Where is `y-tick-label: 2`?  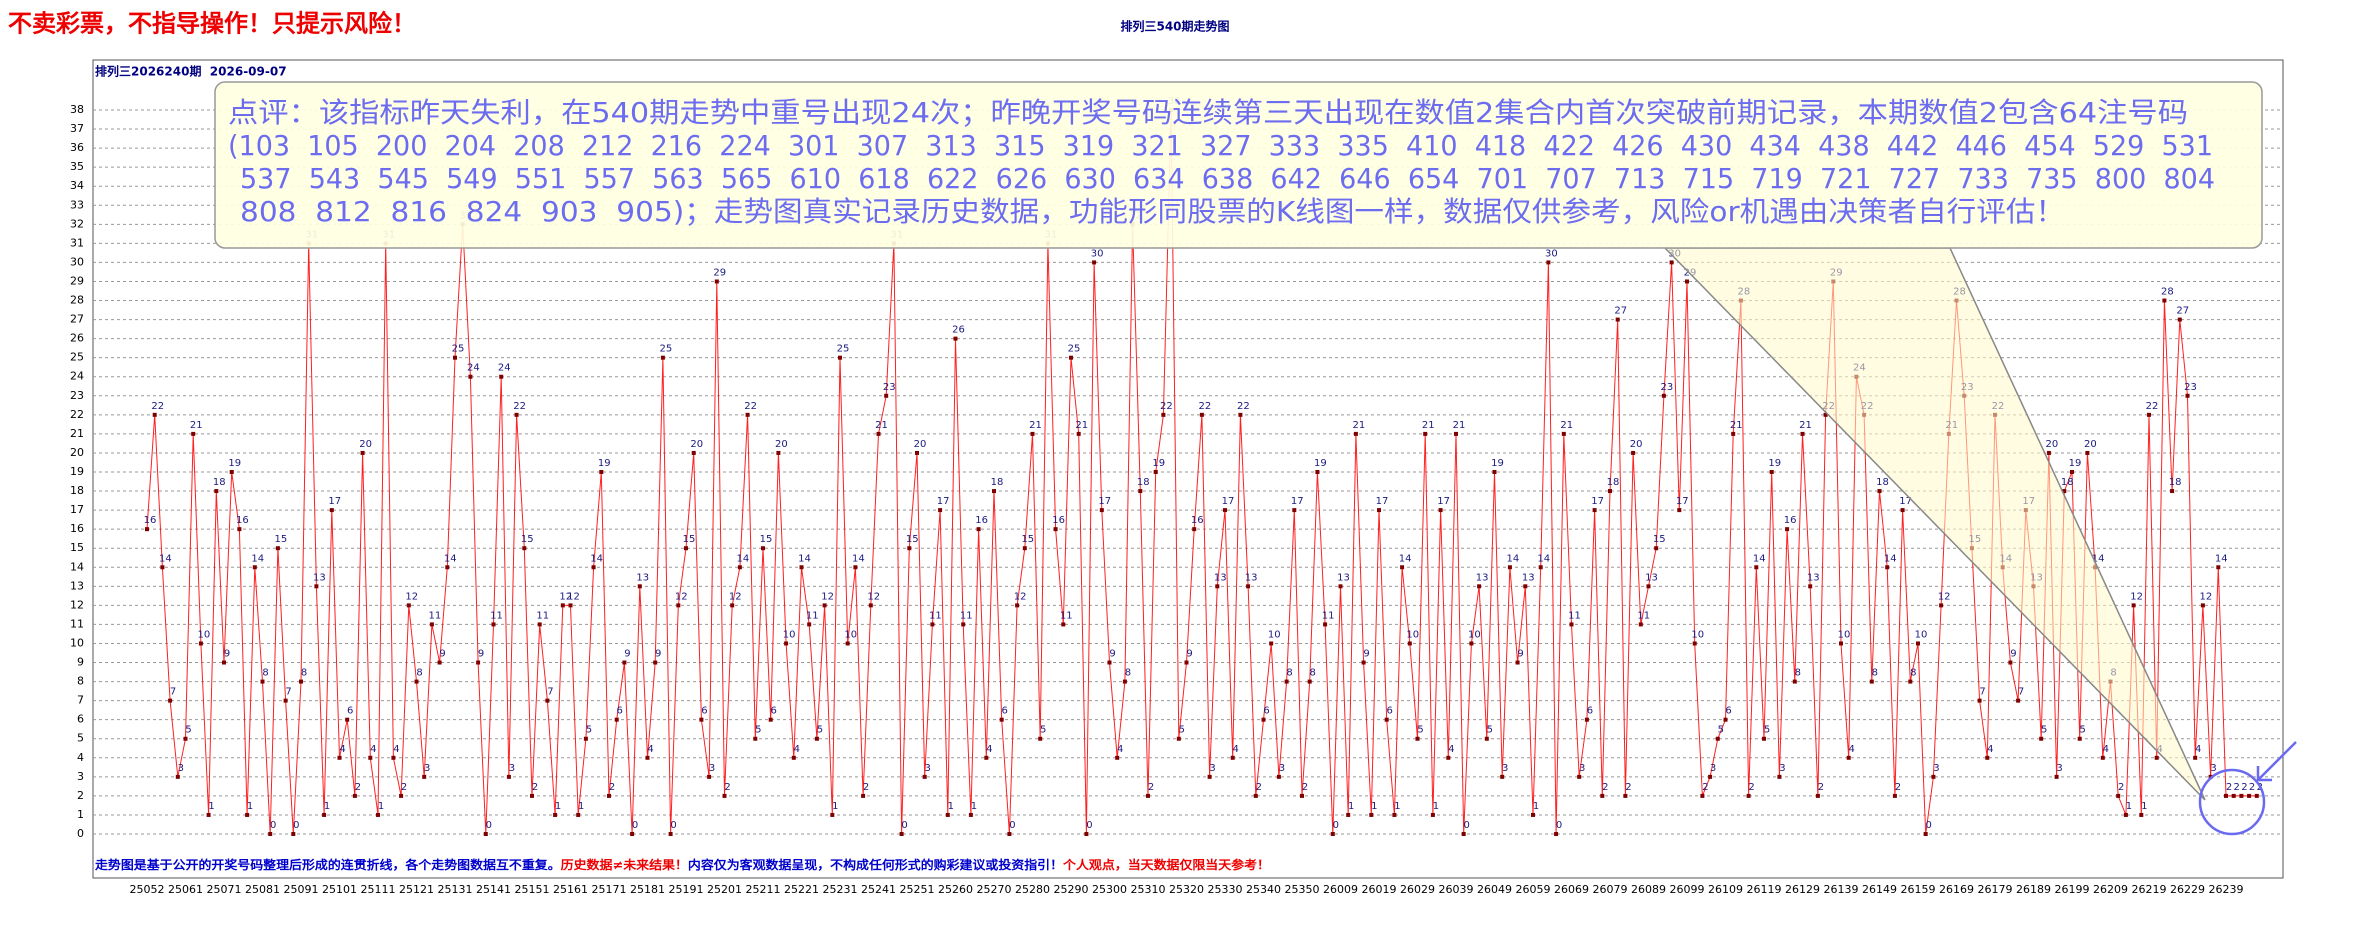
y-tick-label: 2 is located at coordinates (80, 795).